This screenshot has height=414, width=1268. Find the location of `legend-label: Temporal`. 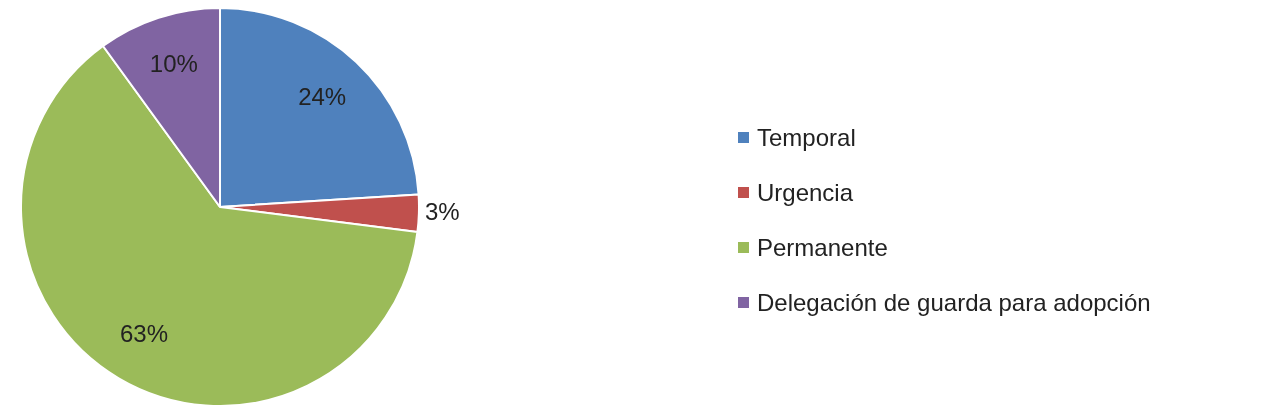

legend-label: Temporal is located at coordinates (806, 137).